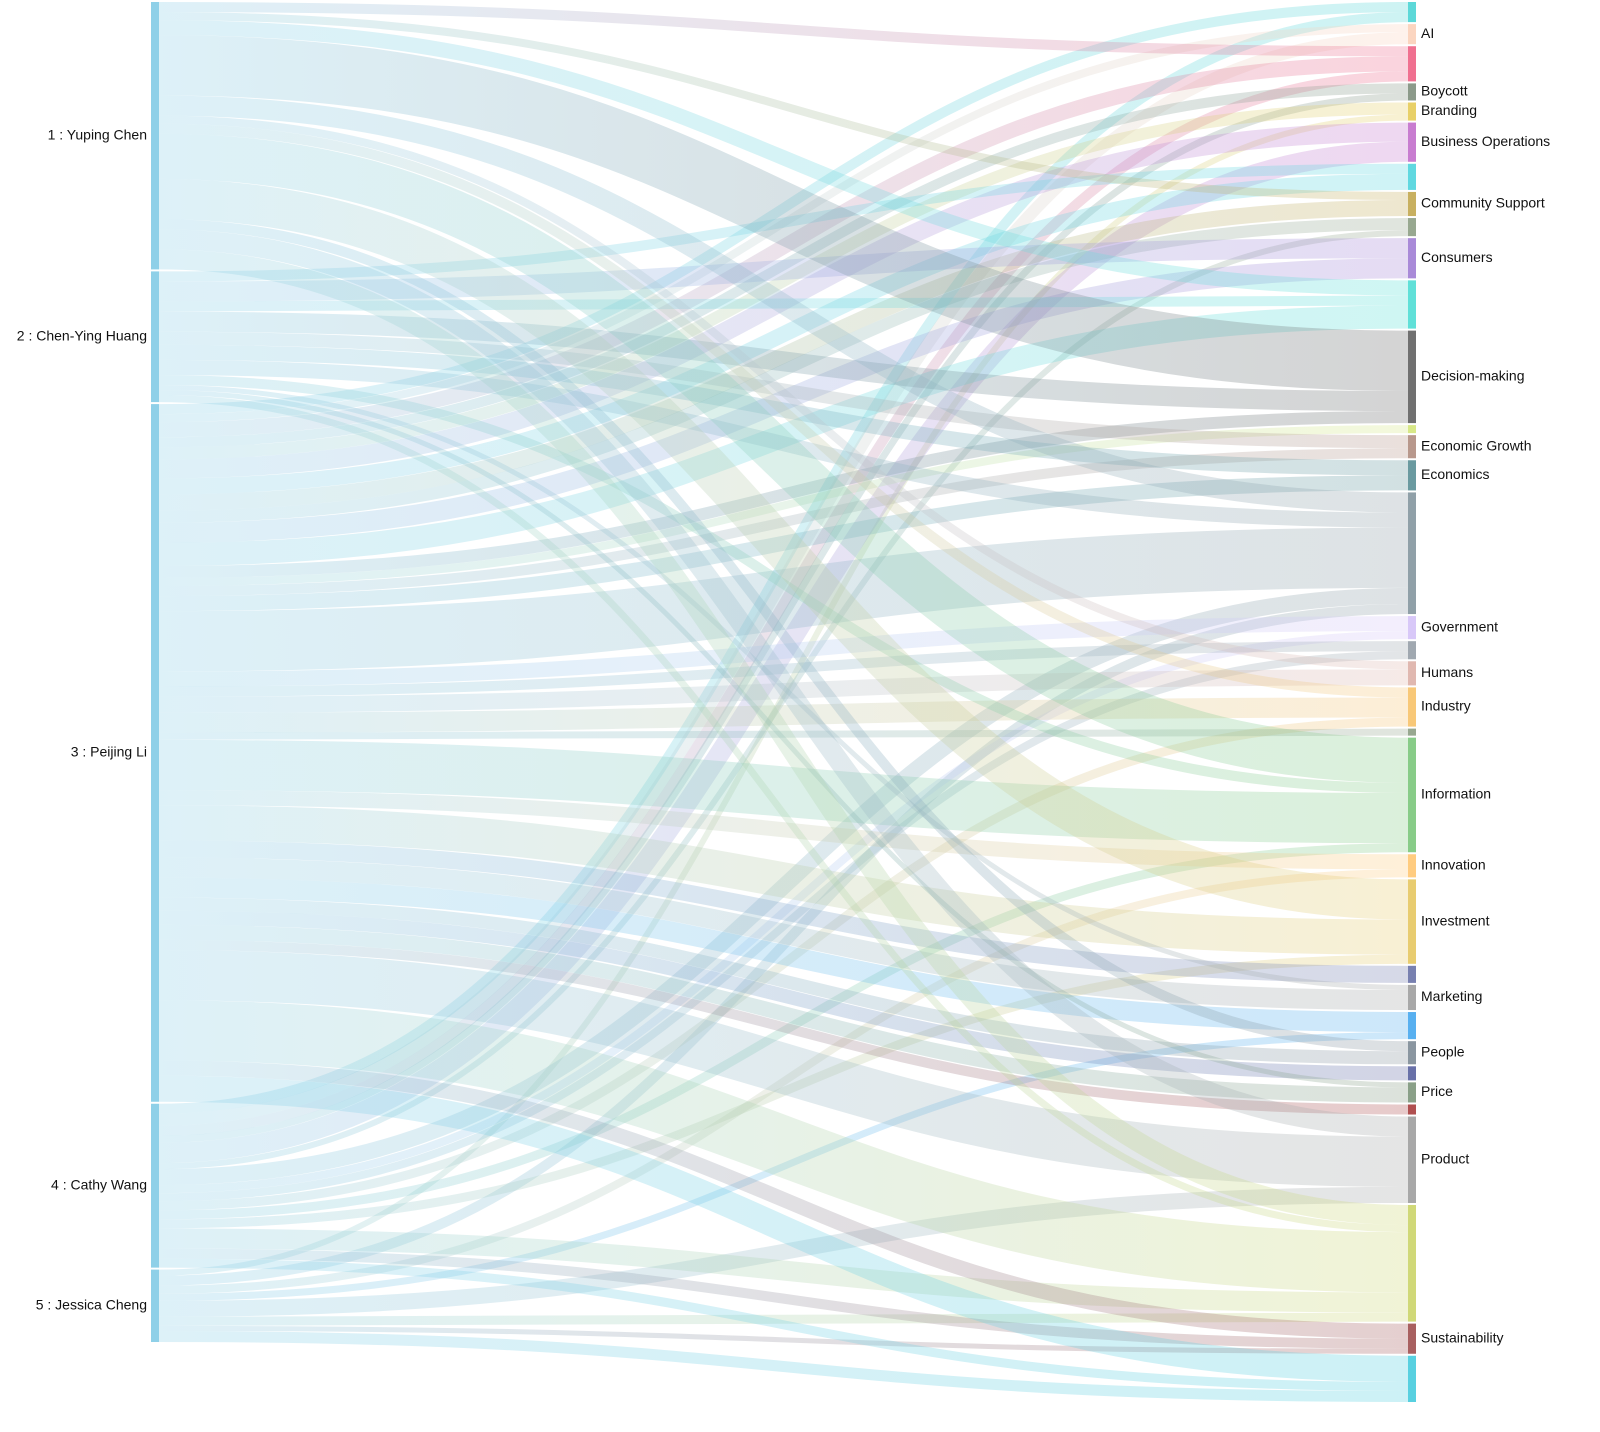 The width and height of the screenshot is (1600, 1432). I want to click on node-label: AI, so click(1427, 33).